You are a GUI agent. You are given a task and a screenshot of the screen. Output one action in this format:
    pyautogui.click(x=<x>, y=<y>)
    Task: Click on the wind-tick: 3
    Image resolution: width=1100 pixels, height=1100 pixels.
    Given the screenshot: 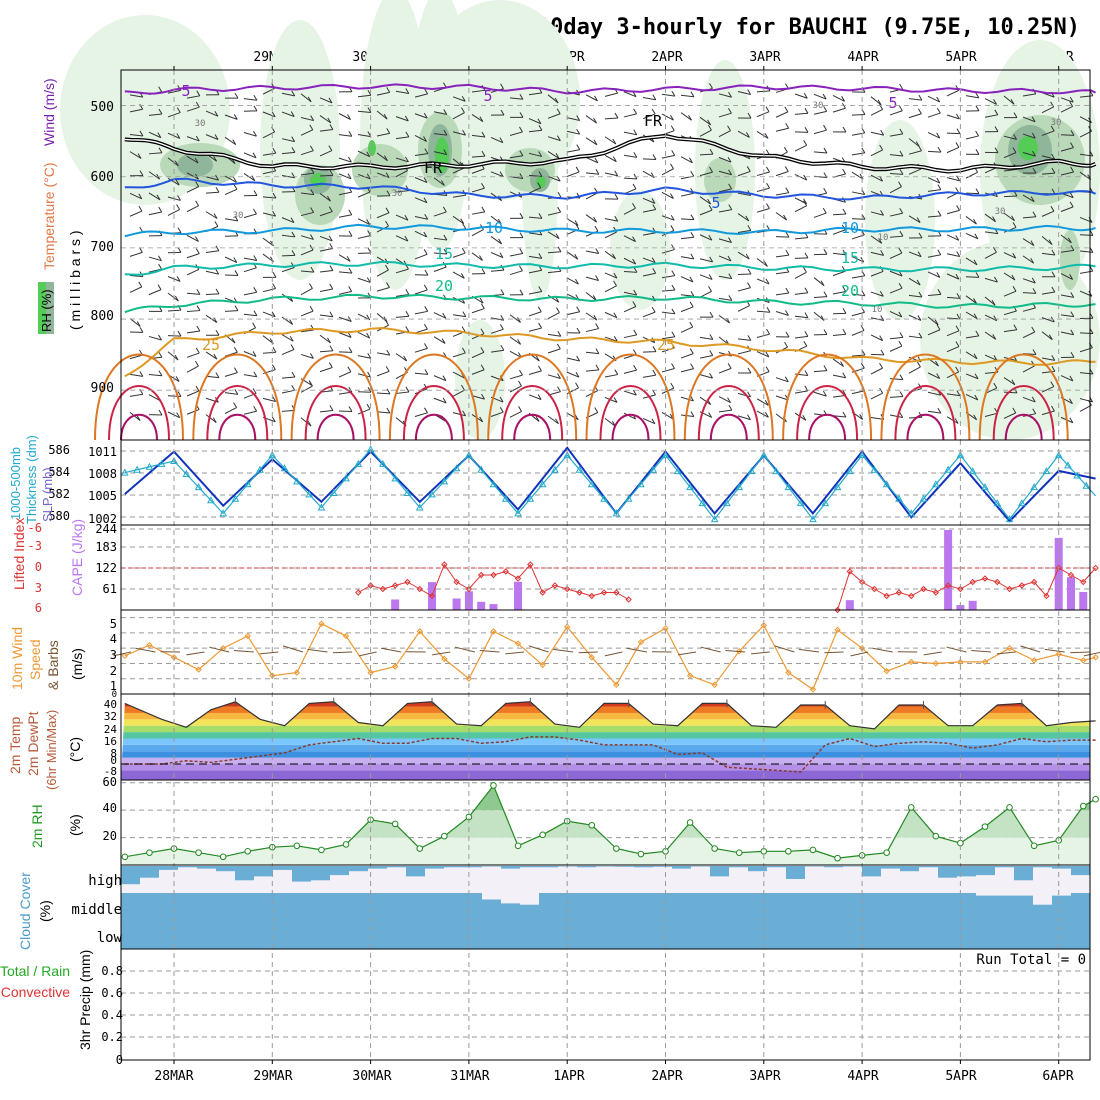 What is the action you would take?
    pyautogui.click(x=113, y=655)
    